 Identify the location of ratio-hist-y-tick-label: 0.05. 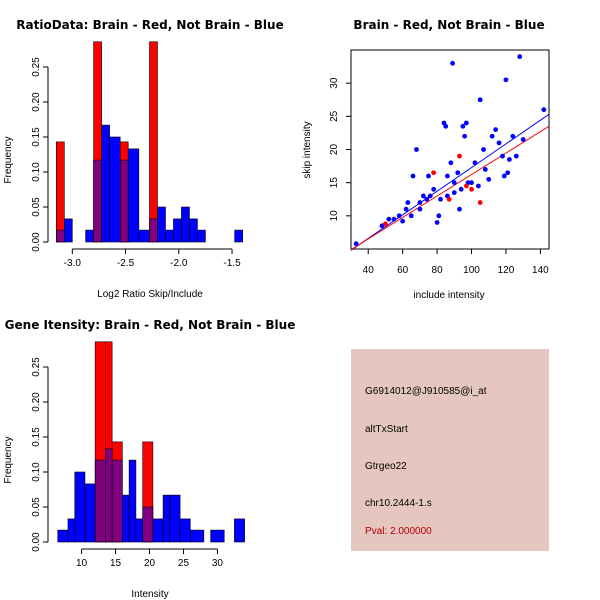
(36, 207).